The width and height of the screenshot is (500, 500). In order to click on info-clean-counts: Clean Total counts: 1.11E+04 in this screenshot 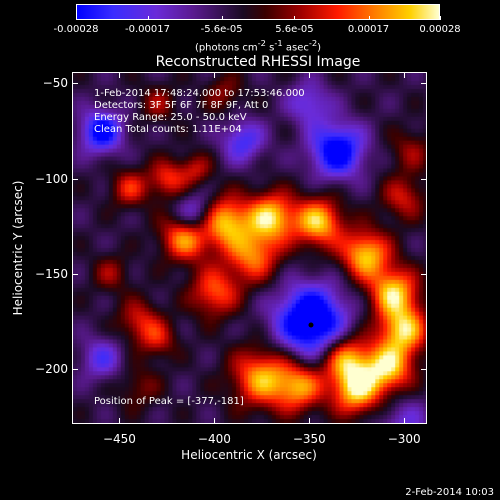, I will do `click(168, 129)`.